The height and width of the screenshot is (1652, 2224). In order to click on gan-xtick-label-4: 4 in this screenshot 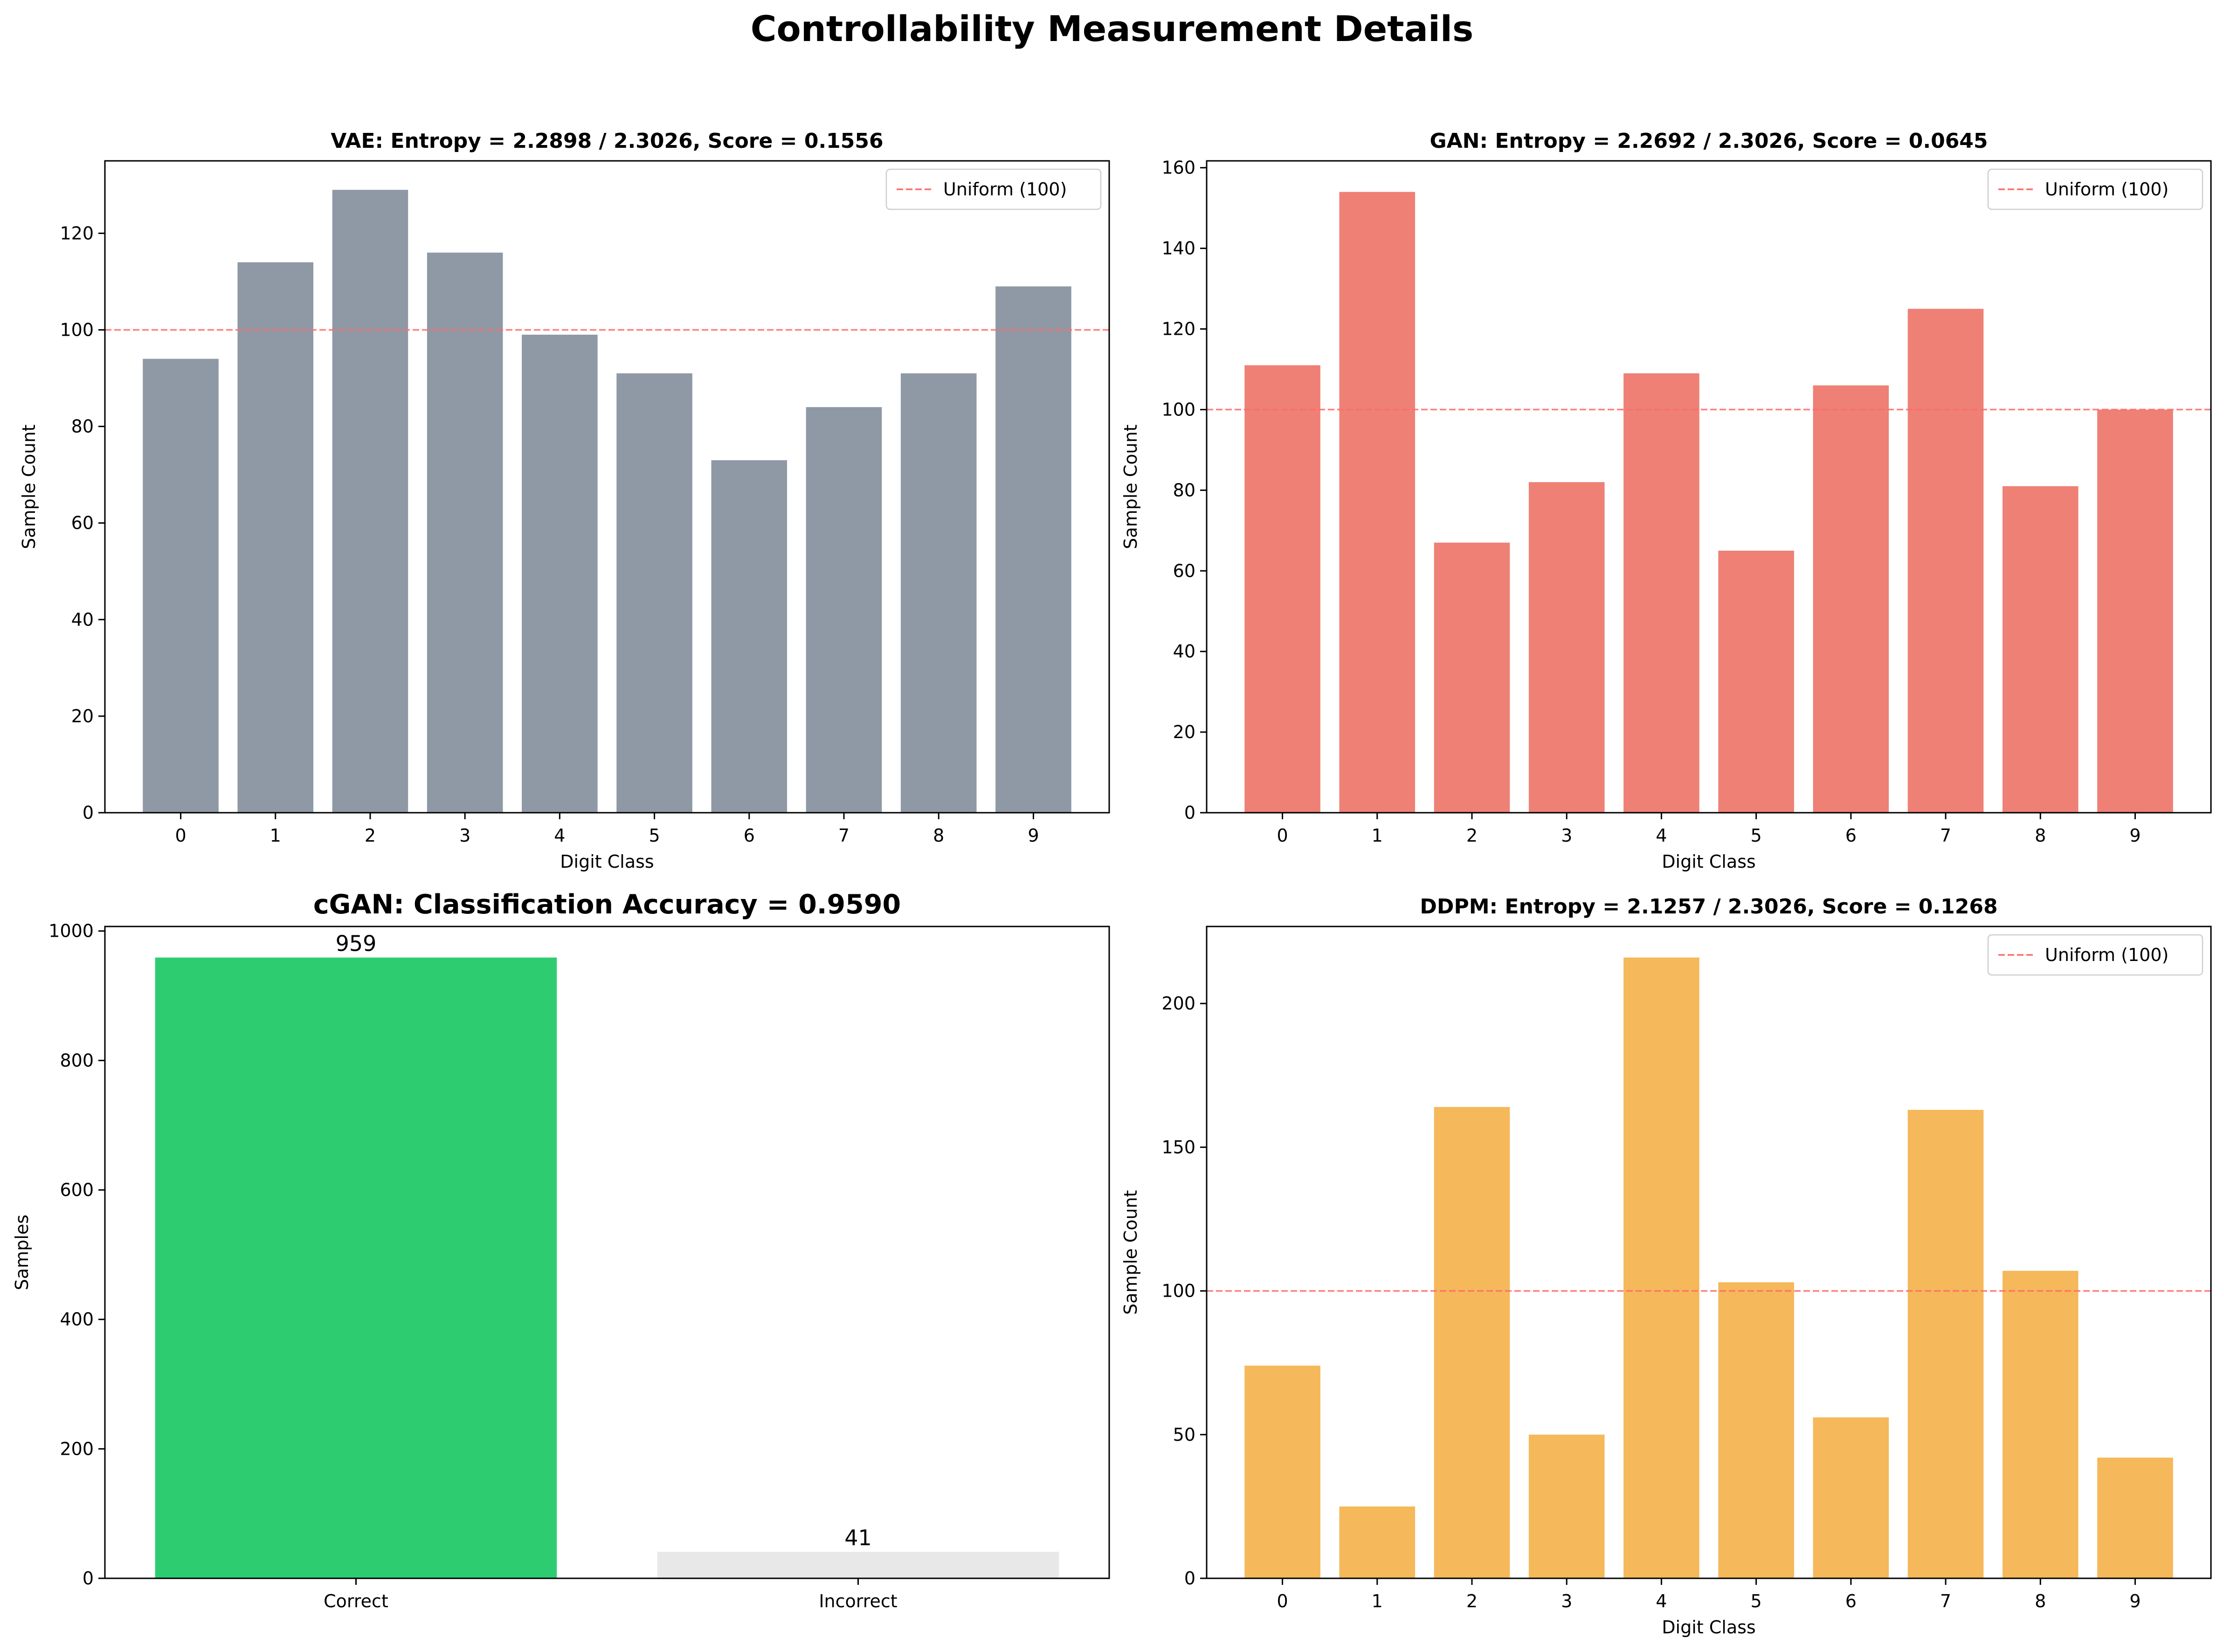, I will do `click(1661, 835)`.